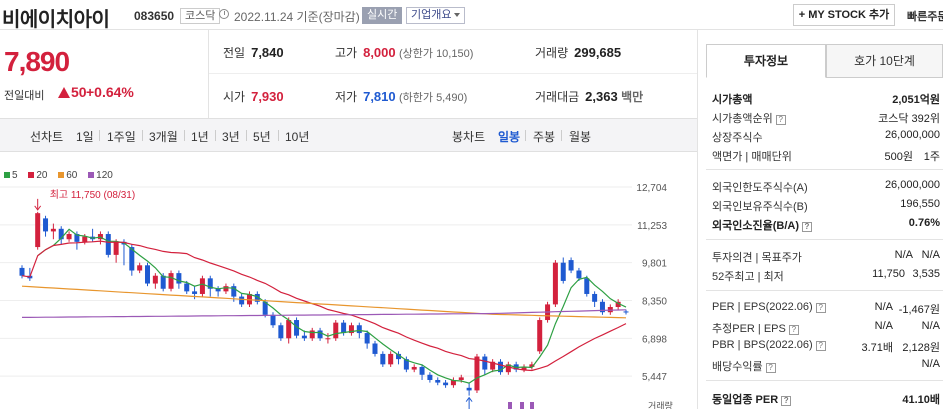  Describe the element at coordinates (121, 137) in the screenshot. I see `tab-1w: 1주일` at that location.